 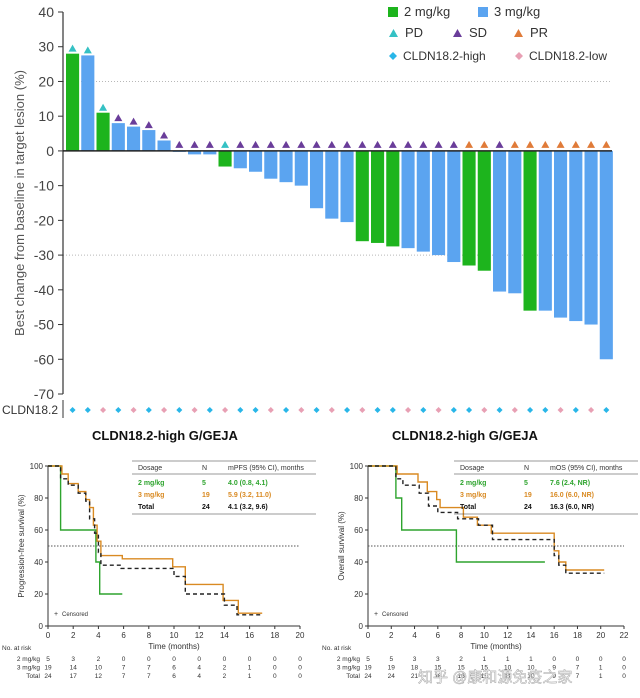 What do you see at coordinates (438, 659) in the screenshot?
I see `km-risk-value: 3` at bounding box center [438, 659].